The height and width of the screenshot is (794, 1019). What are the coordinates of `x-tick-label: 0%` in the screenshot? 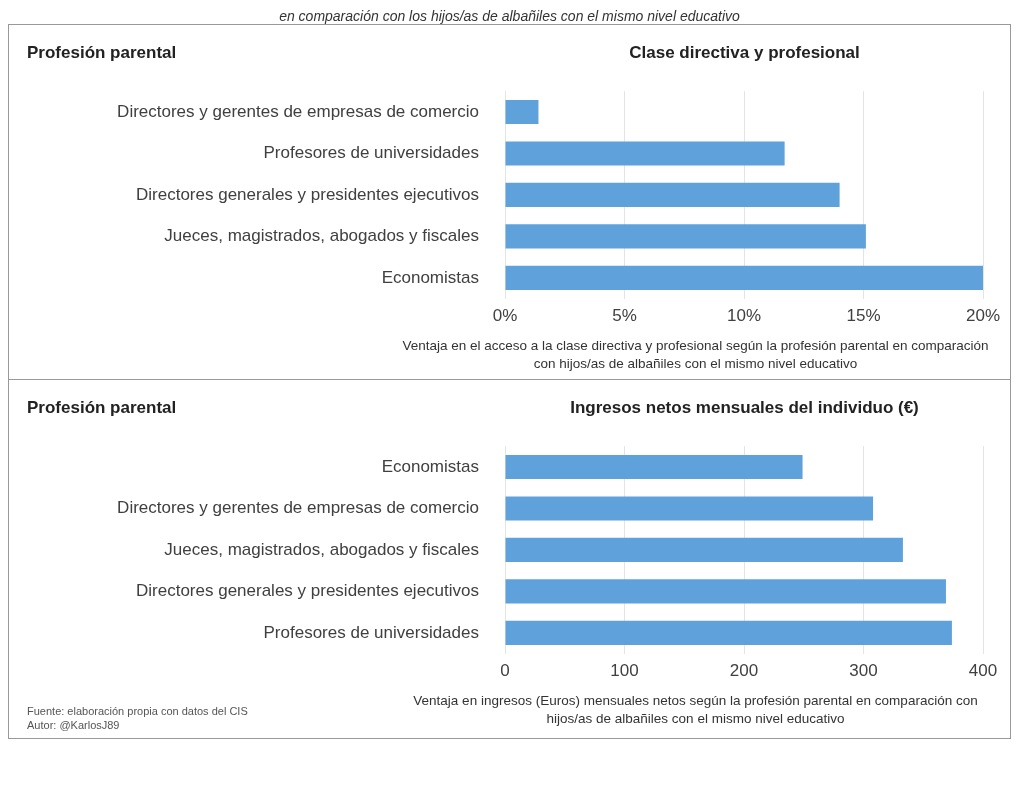 It's located at (505, 316).